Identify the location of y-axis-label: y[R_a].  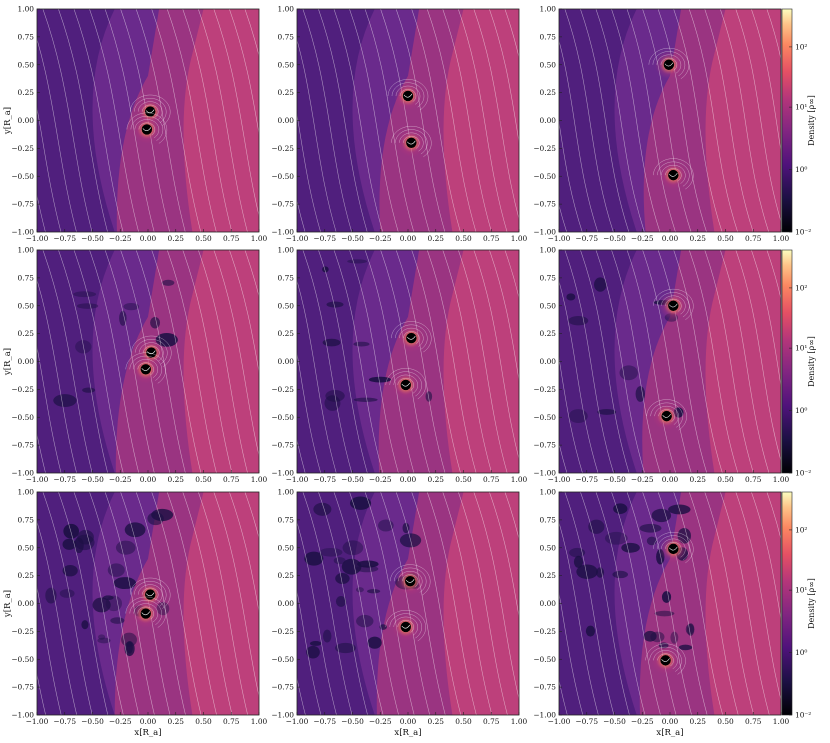
(8, 121).